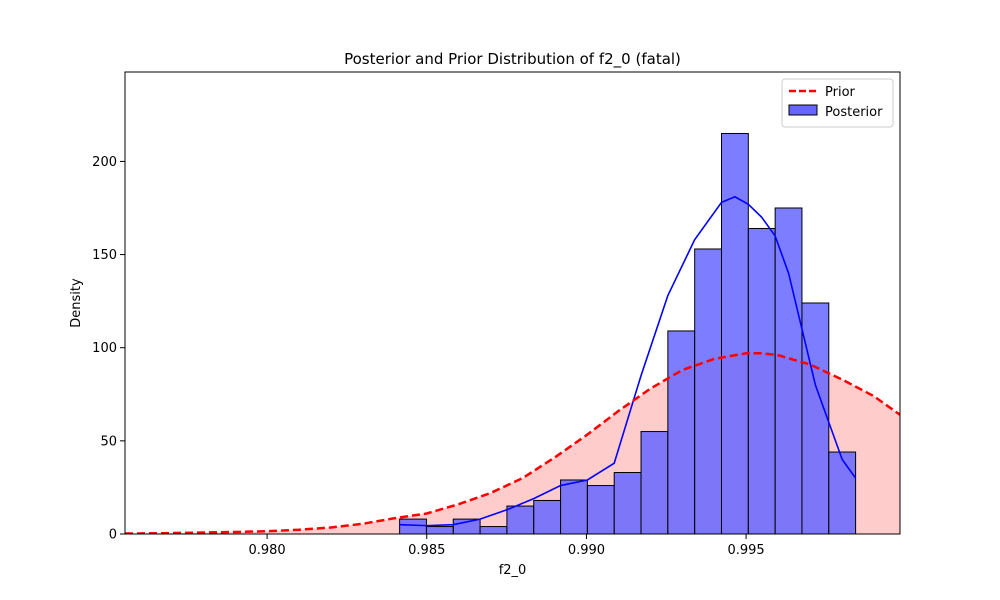 Image resolution: width=1000 pixels, height=600 pixels. I want to click on legend: Prior Posterior, so click(837, 103).